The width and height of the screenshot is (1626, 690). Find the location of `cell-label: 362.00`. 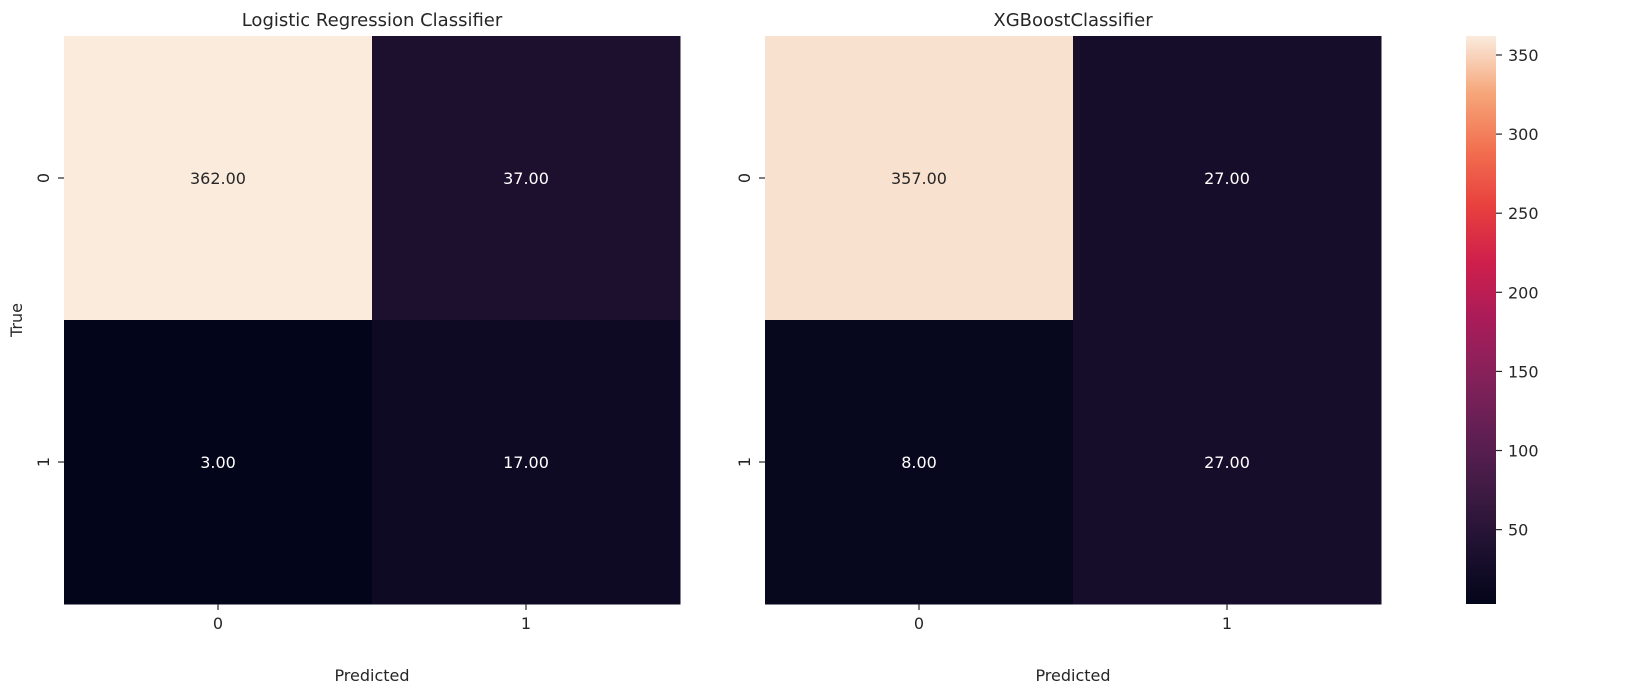

cell-label: 362.00 is located at coordinates (218, 178).